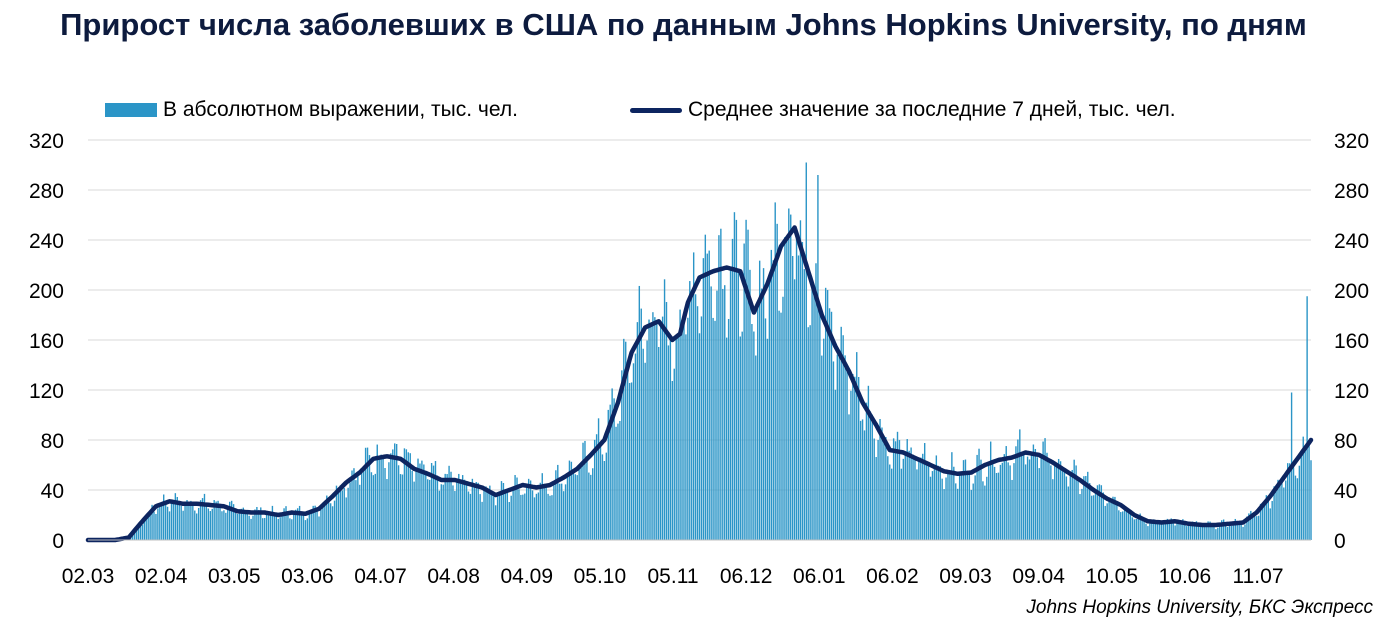  Describe the element at coordinates (746, 576) in the screenshot. I see `x-tick-label: 06.12` at that location.